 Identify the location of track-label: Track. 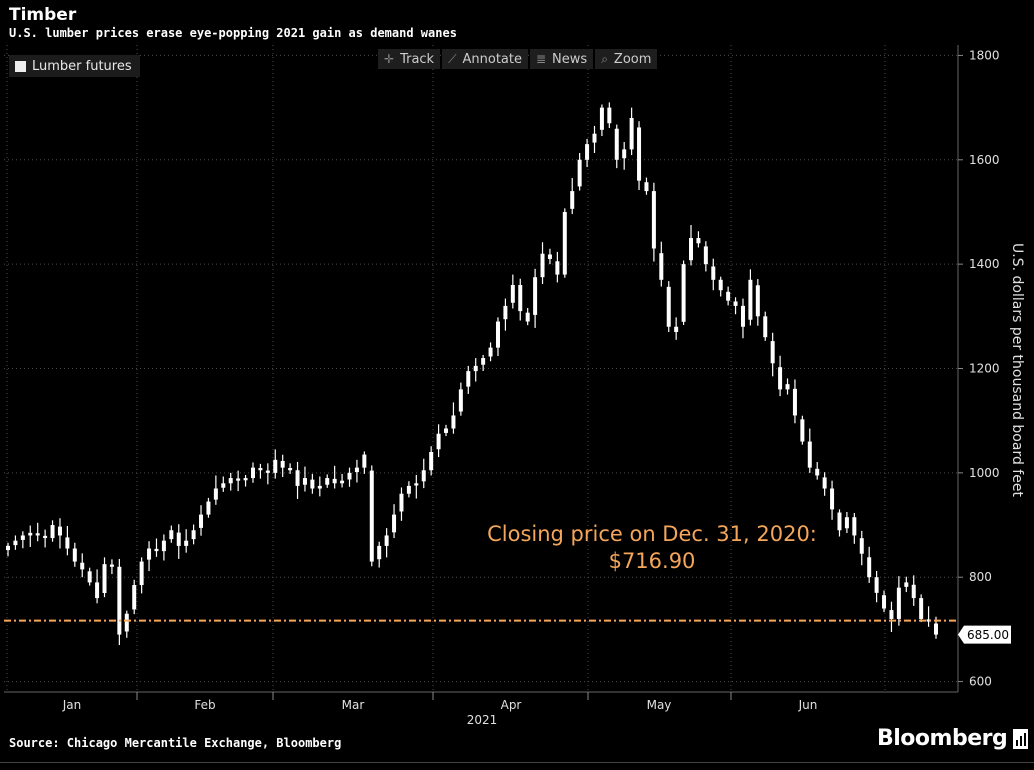
(417, 59).